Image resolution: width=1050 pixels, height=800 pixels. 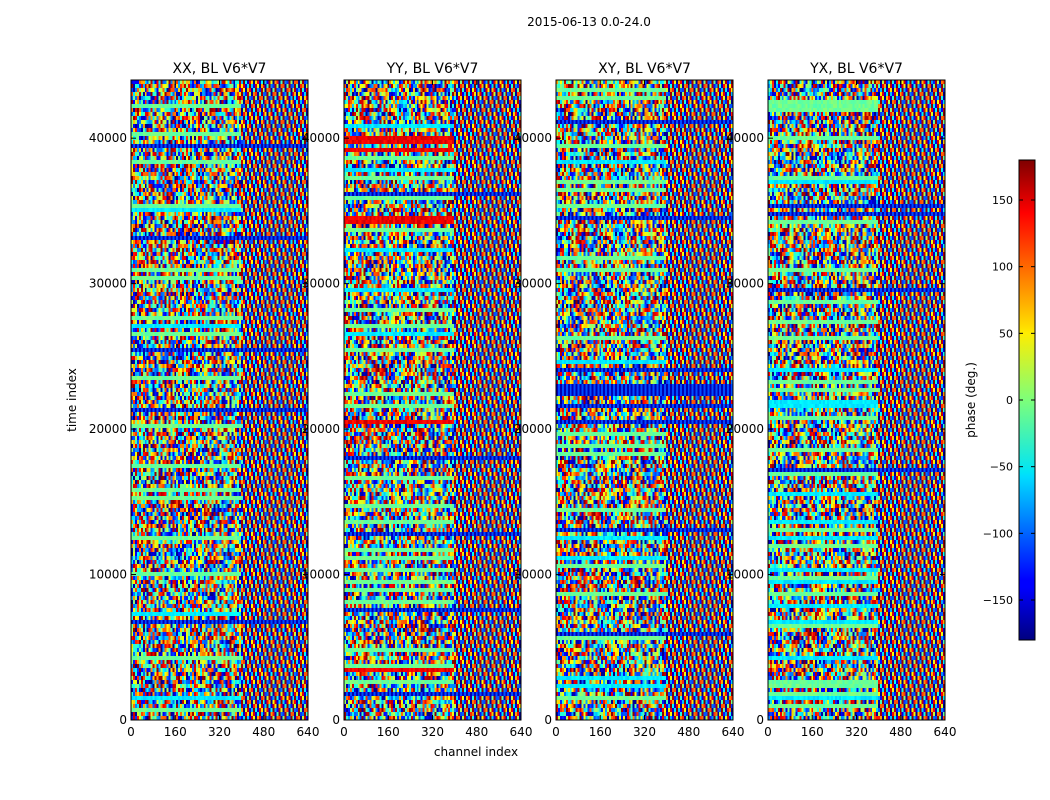 I want to click on colorbar-label: phase (deg.), so click(x=971, y=400).